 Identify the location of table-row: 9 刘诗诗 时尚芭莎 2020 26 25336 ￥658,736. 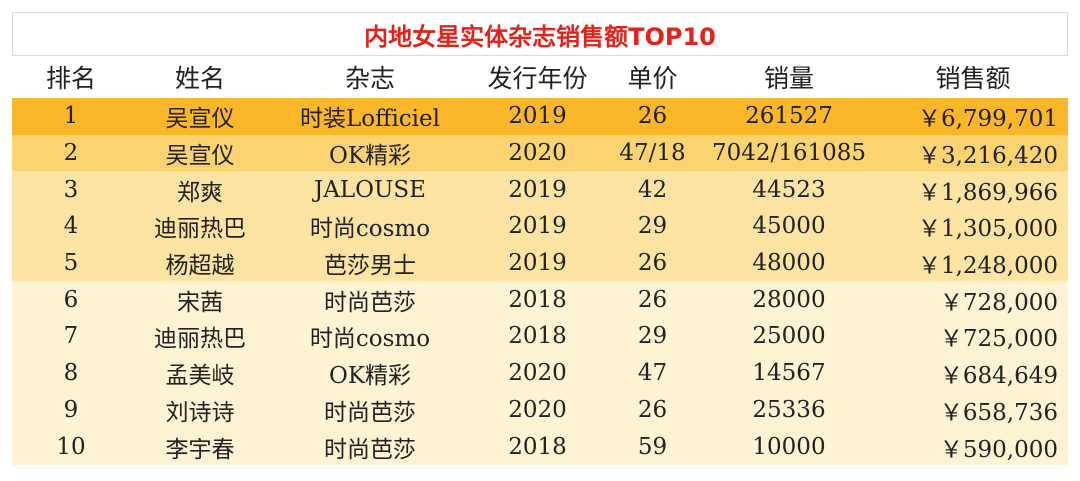
(540, 410).